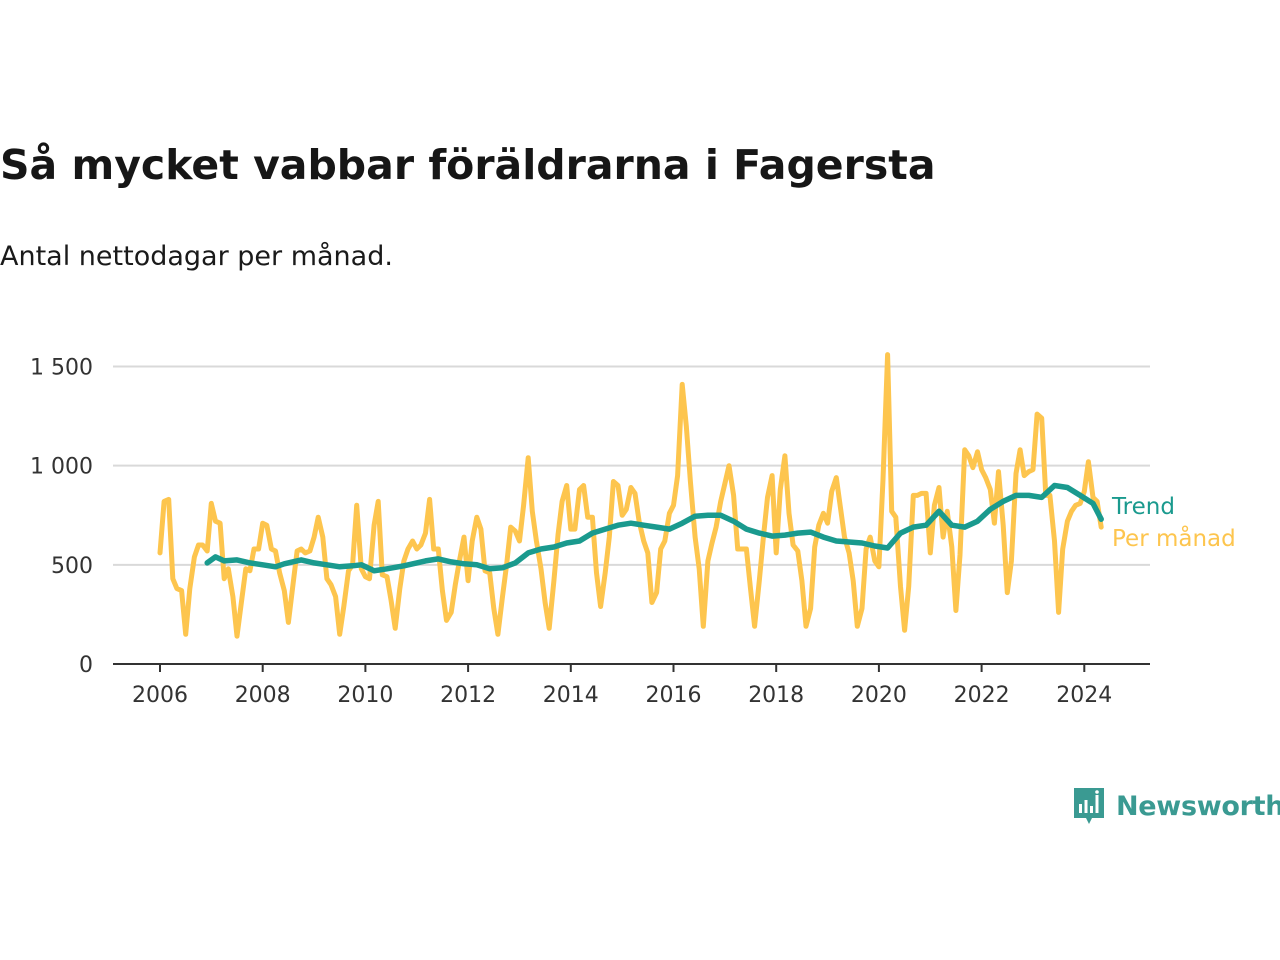 The image size is (1280, 960). Describe the element at coordinates (982, 695) in the screenshot. I see `x-tick-label: 2022` at that location.